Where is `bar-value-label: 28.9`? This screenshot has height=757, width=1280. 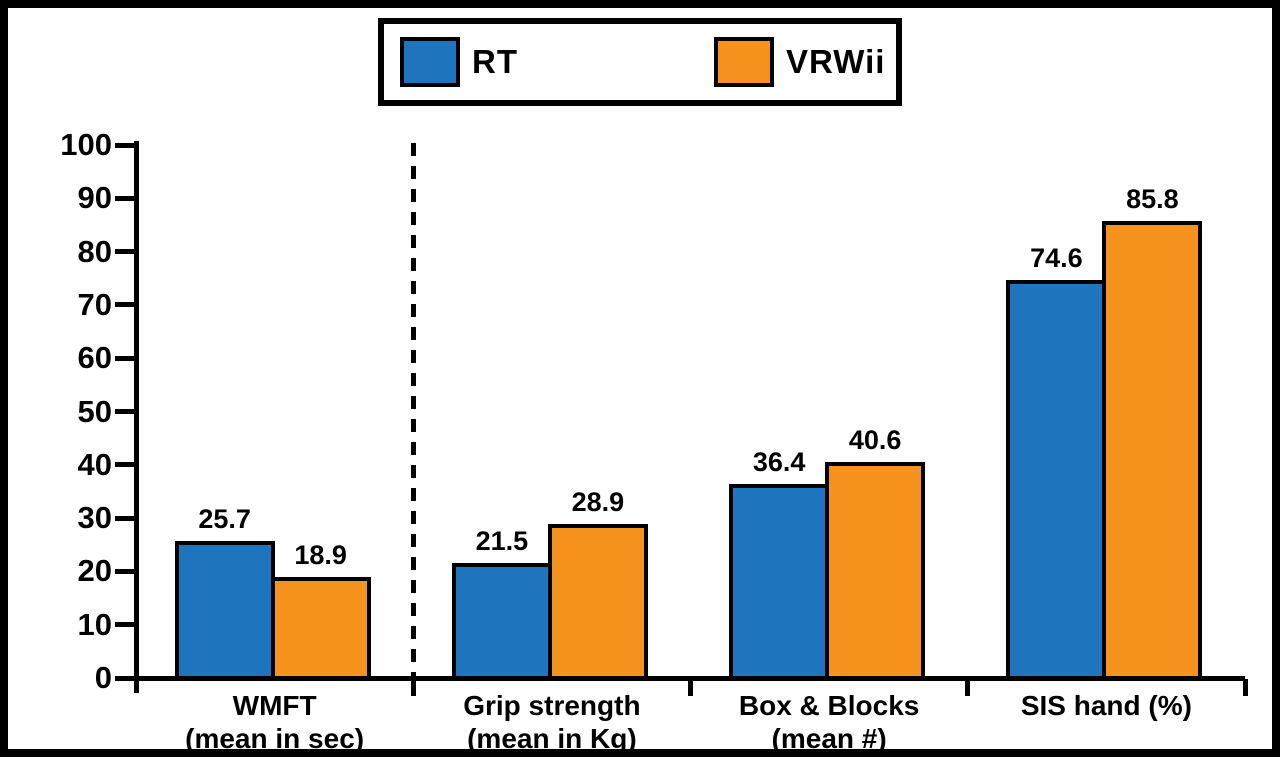 bar-value-label: 28.9 is located at coordinates (598, 501).